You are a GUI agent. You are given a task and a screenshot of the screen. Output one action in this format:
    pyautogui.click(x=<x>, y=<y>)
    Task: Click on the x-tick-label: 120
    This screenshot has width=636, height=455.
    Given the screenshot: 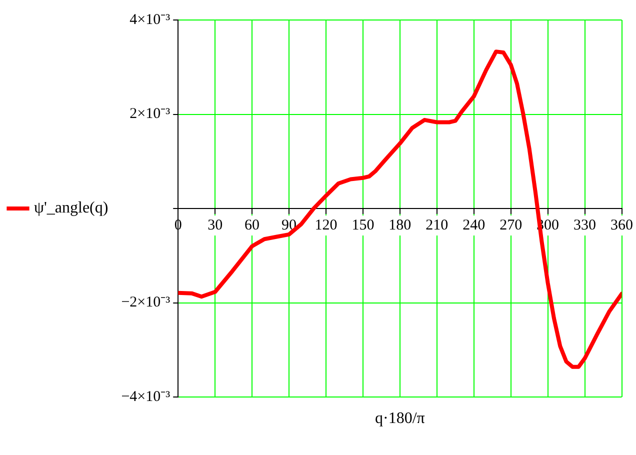 What is the action you would take?
    pyautogui.click(x=326, y=225)
    